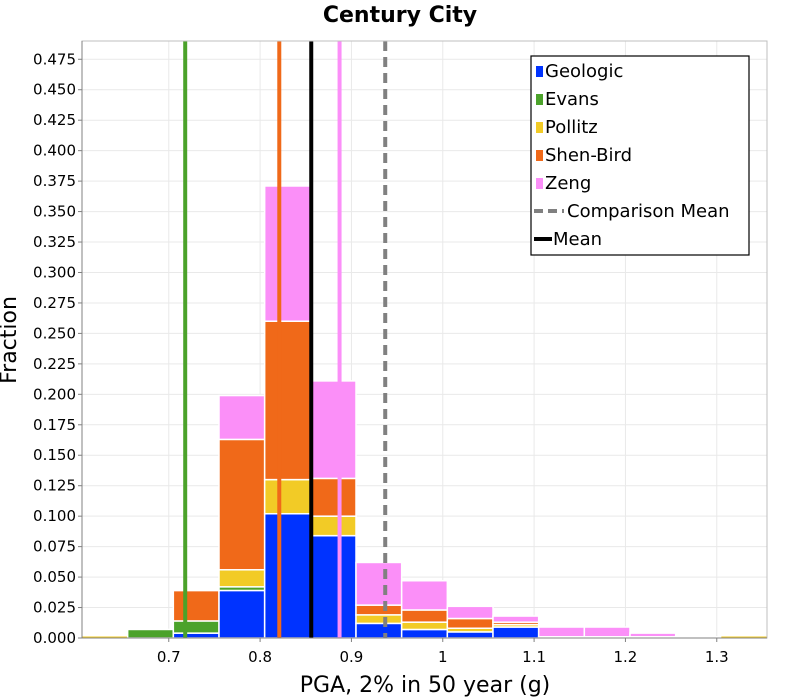  What do you see at coordinates (352, 657) in the screenshot?
I see `x-tick-label: 0.9` at bounding box center [352, 657].